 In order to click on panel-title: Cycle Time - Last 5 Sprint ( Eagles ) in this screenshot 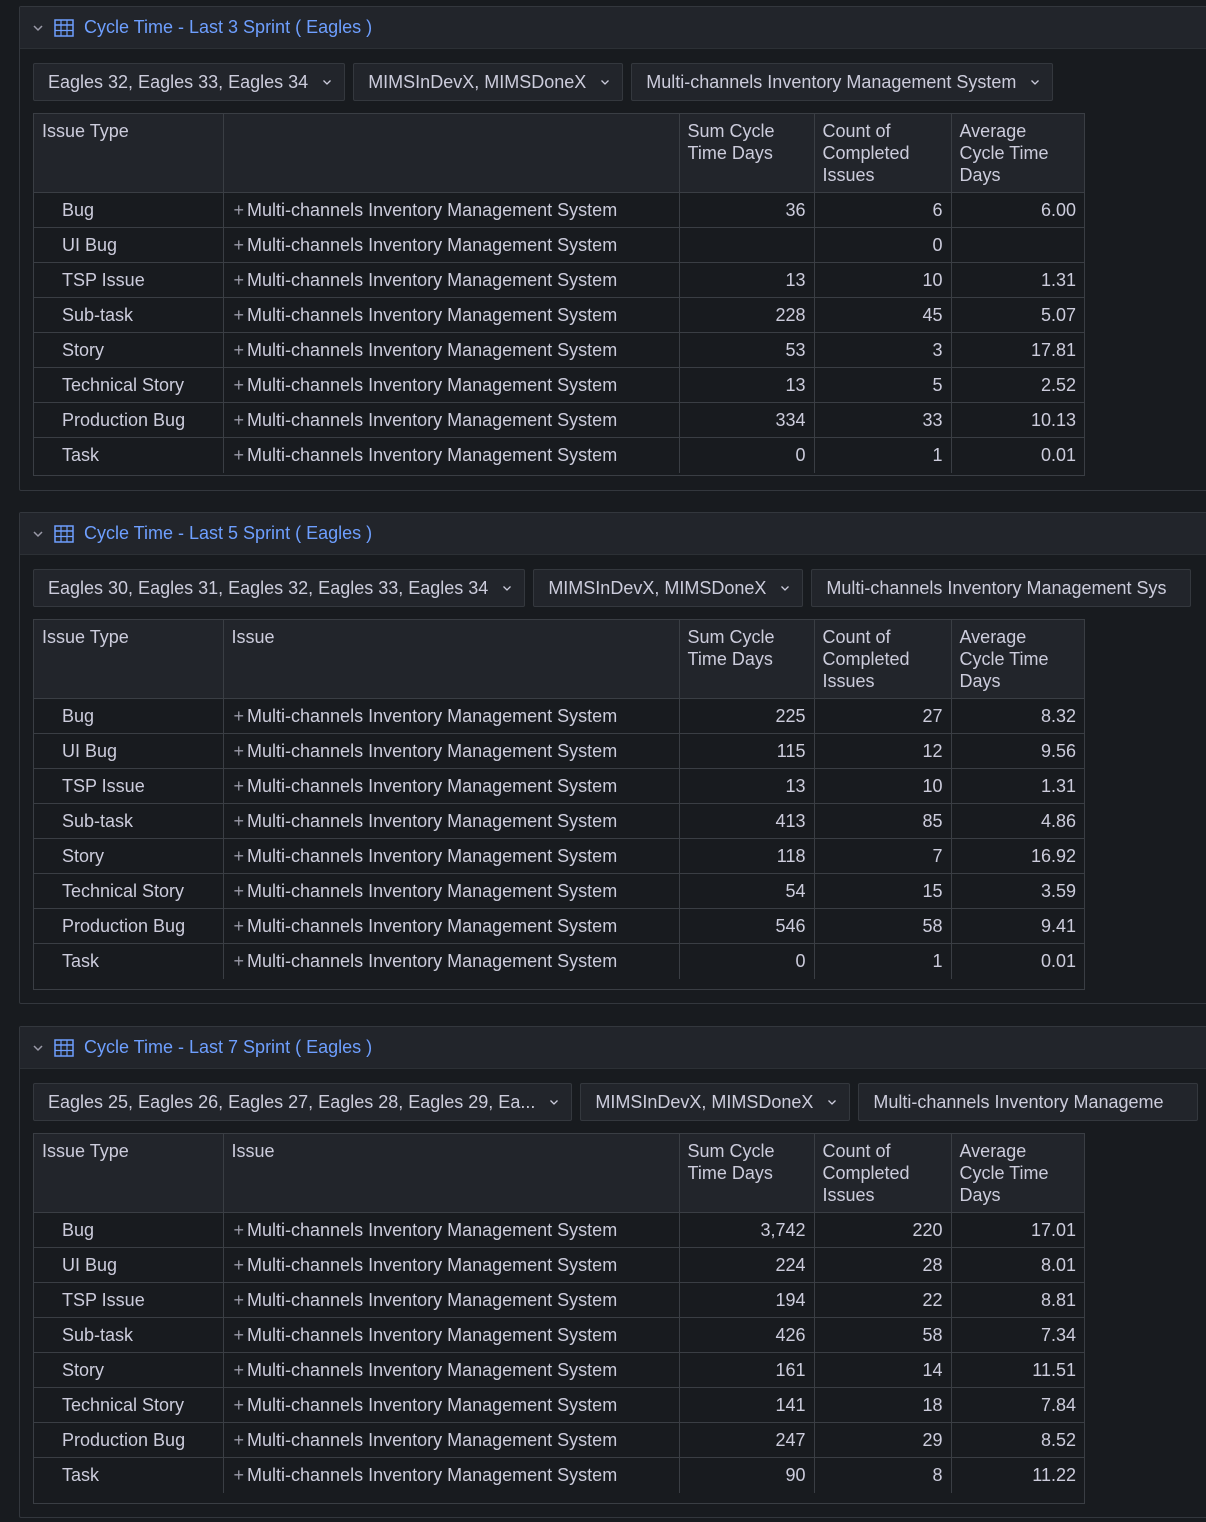, I will do `click(228, 533)`.